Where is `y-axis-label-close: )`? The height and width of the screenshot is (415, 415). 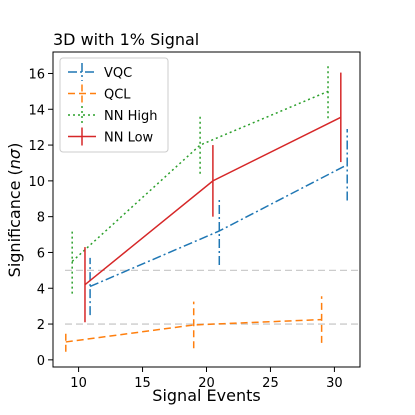
y-axis-label-close: ) is located at coordinates (14, 146).